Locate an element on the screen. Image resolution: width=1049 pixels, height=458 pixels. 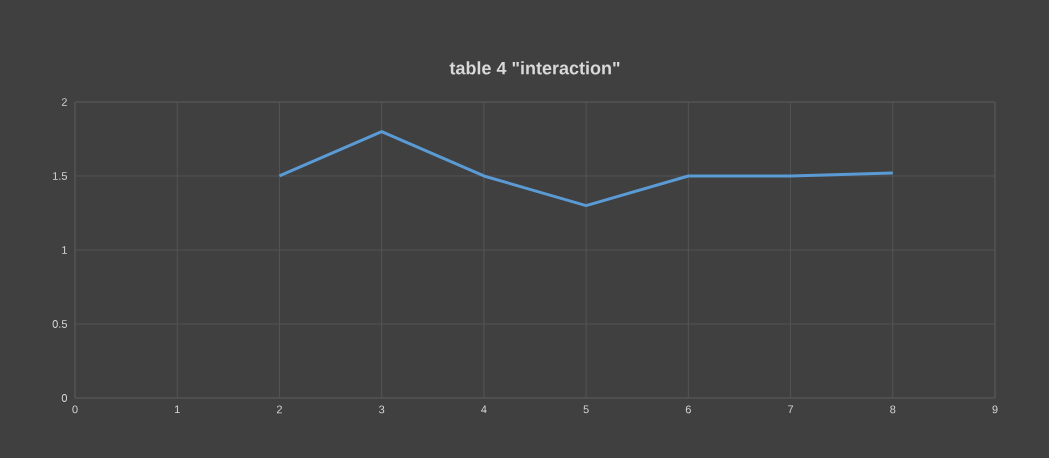
x-tick-label: 1 is located at coordinates (177, 409).